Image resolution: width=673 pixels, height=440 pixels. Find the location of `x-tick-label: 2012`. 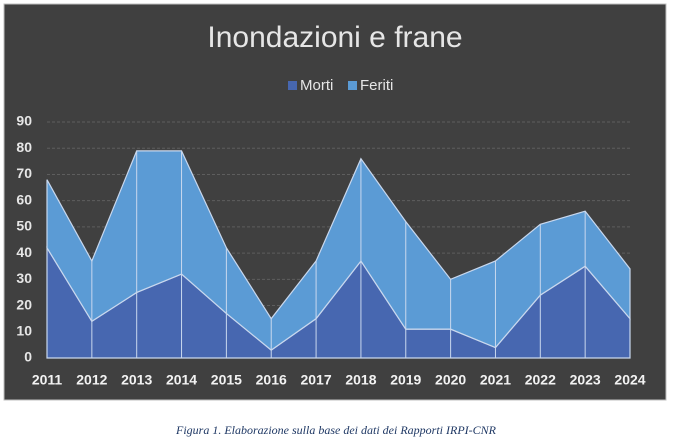

x-tick-label: 2012 is located at coordinates (91, 380).